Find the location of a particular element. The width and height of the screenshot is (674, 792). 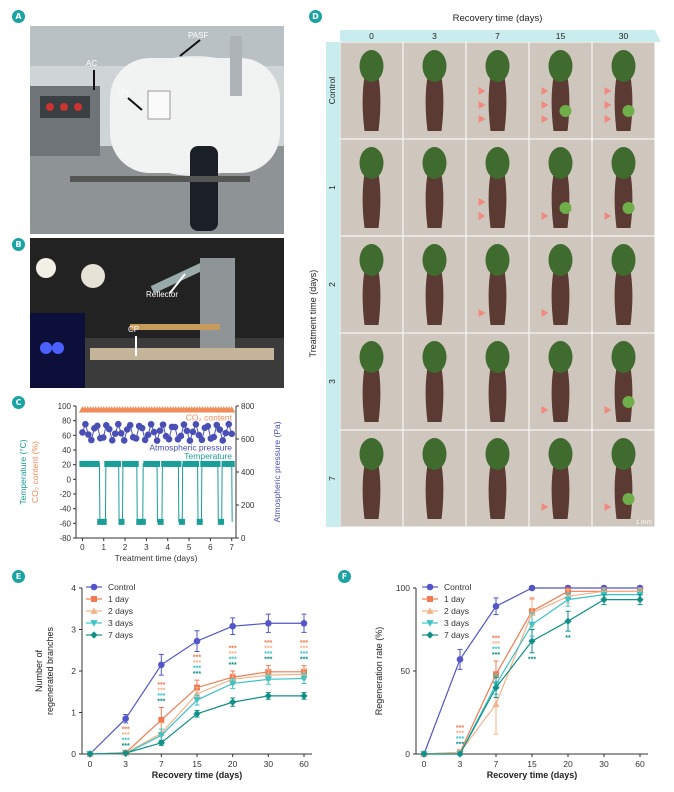

c-temperature-line is located at coordinates (157, 493).